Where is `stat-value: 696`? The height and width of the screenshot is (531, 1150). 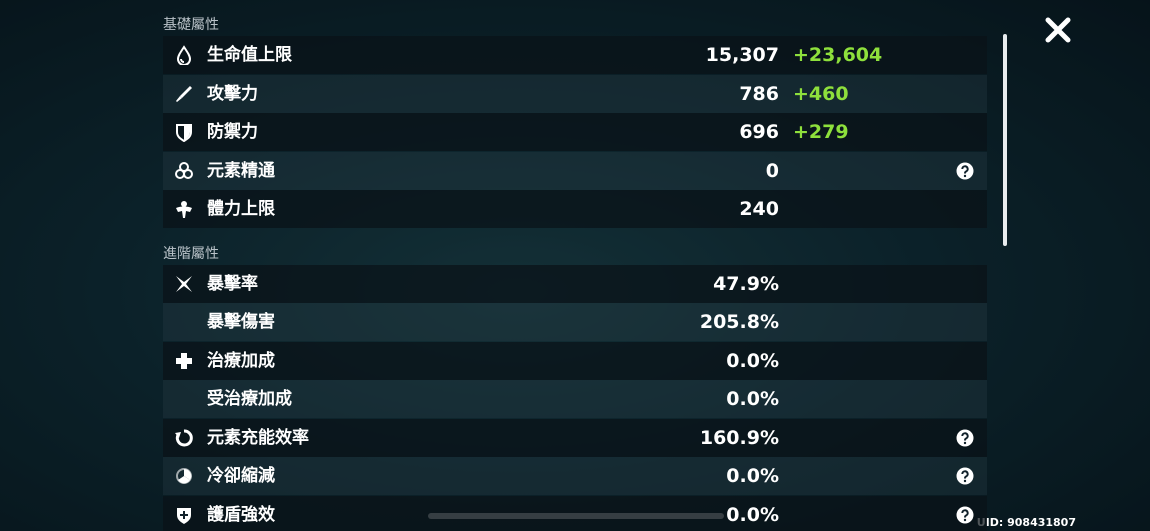
stat-value: 696 is located at coordinates (759, 132).